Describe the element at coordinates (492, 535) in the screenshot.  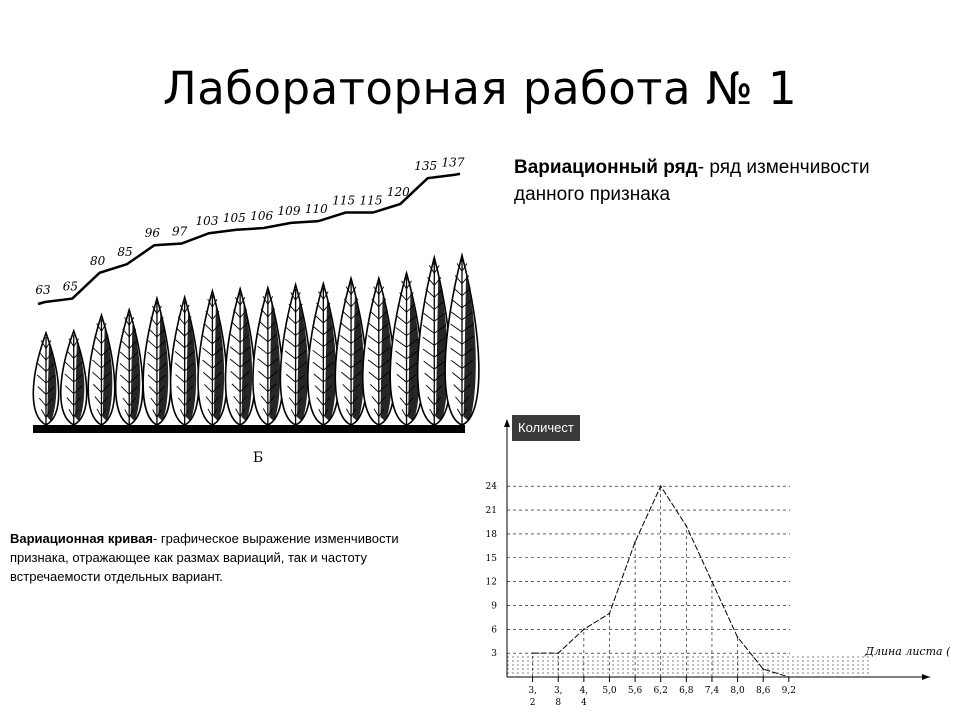
I see `y-tick-label: 18` at that location.